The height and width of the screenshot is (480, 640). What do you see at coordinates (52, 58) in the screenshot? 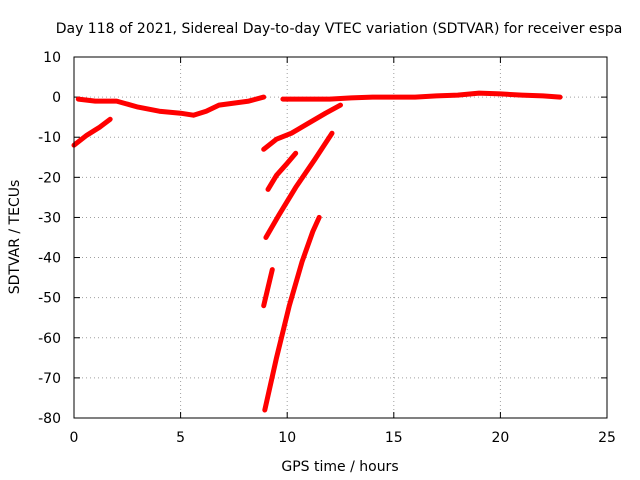
I see `y-tick-label: 10` at bounding box center [52, 58].